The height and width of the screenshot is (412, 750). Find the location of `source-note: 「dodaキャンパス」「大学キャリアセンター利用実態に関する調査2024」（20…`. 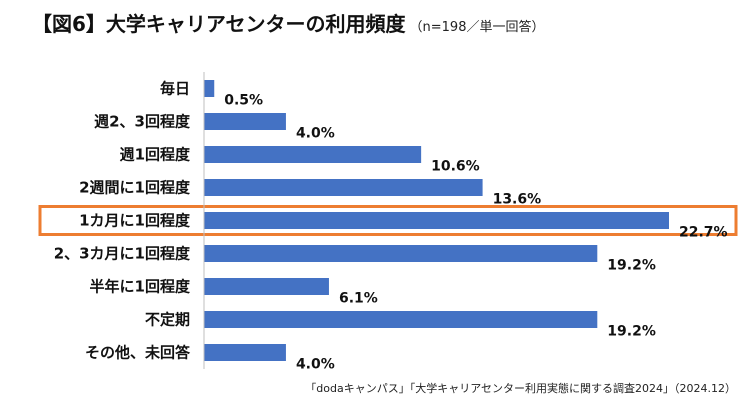

source-note: 「dodaキャンパス」「大学キャリアセンター利用実態に関する調査2024」（20… is located at coordinates (520, 388).